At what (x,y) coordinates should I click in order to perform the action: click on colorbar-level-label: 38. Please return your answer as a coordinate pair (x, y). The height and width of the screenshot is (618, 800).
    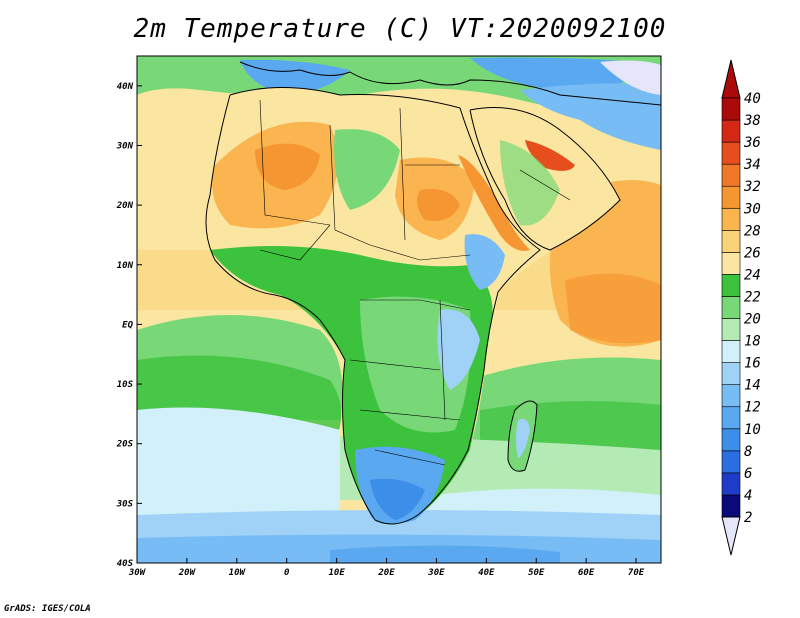
    Looking at the image, I should click on (752, 121).